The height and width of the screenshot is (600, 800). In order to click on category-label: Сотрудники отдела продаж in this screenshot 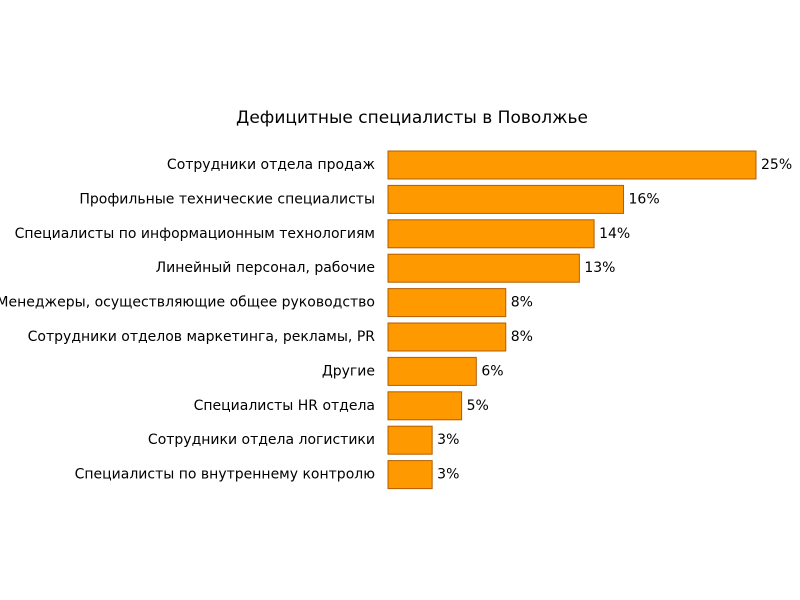, I will do `click(271, 165)`.